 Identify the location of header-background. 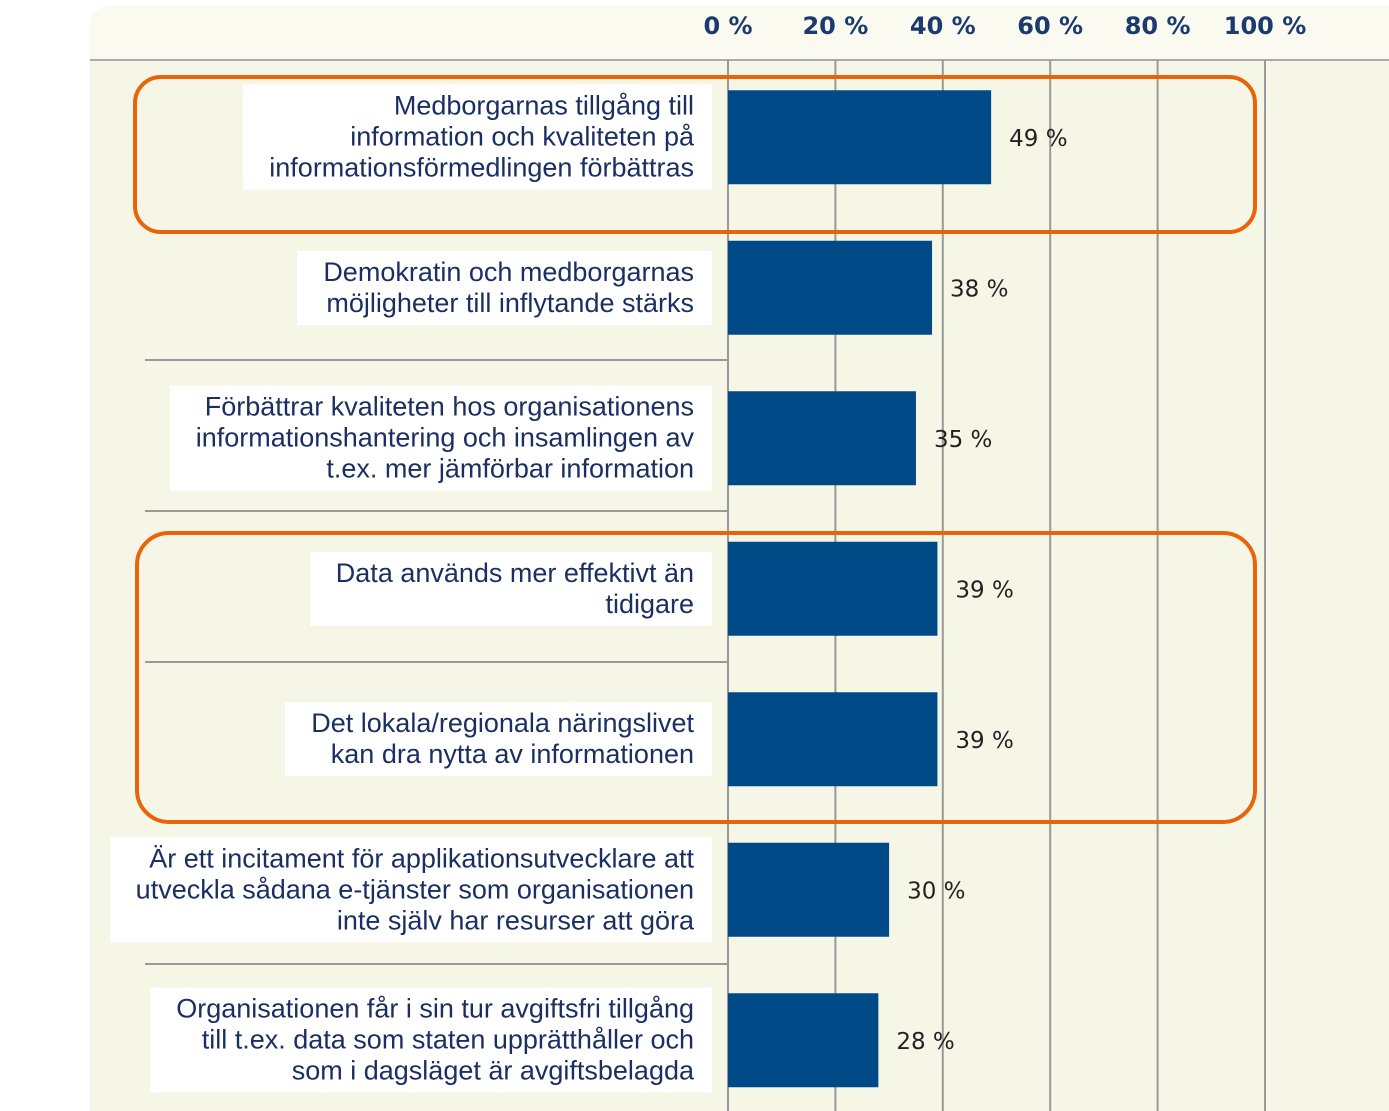
(739, 32).